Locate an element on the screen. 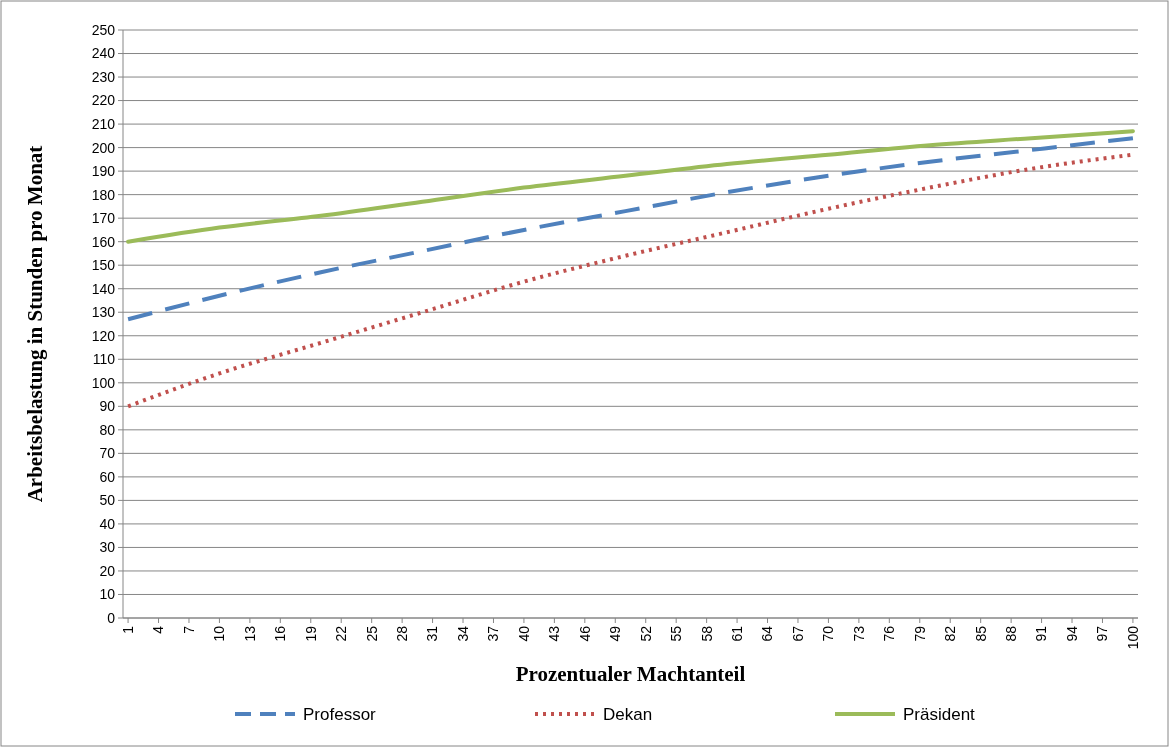  x-tick-label: 58 is located at coordinates (706, 633).